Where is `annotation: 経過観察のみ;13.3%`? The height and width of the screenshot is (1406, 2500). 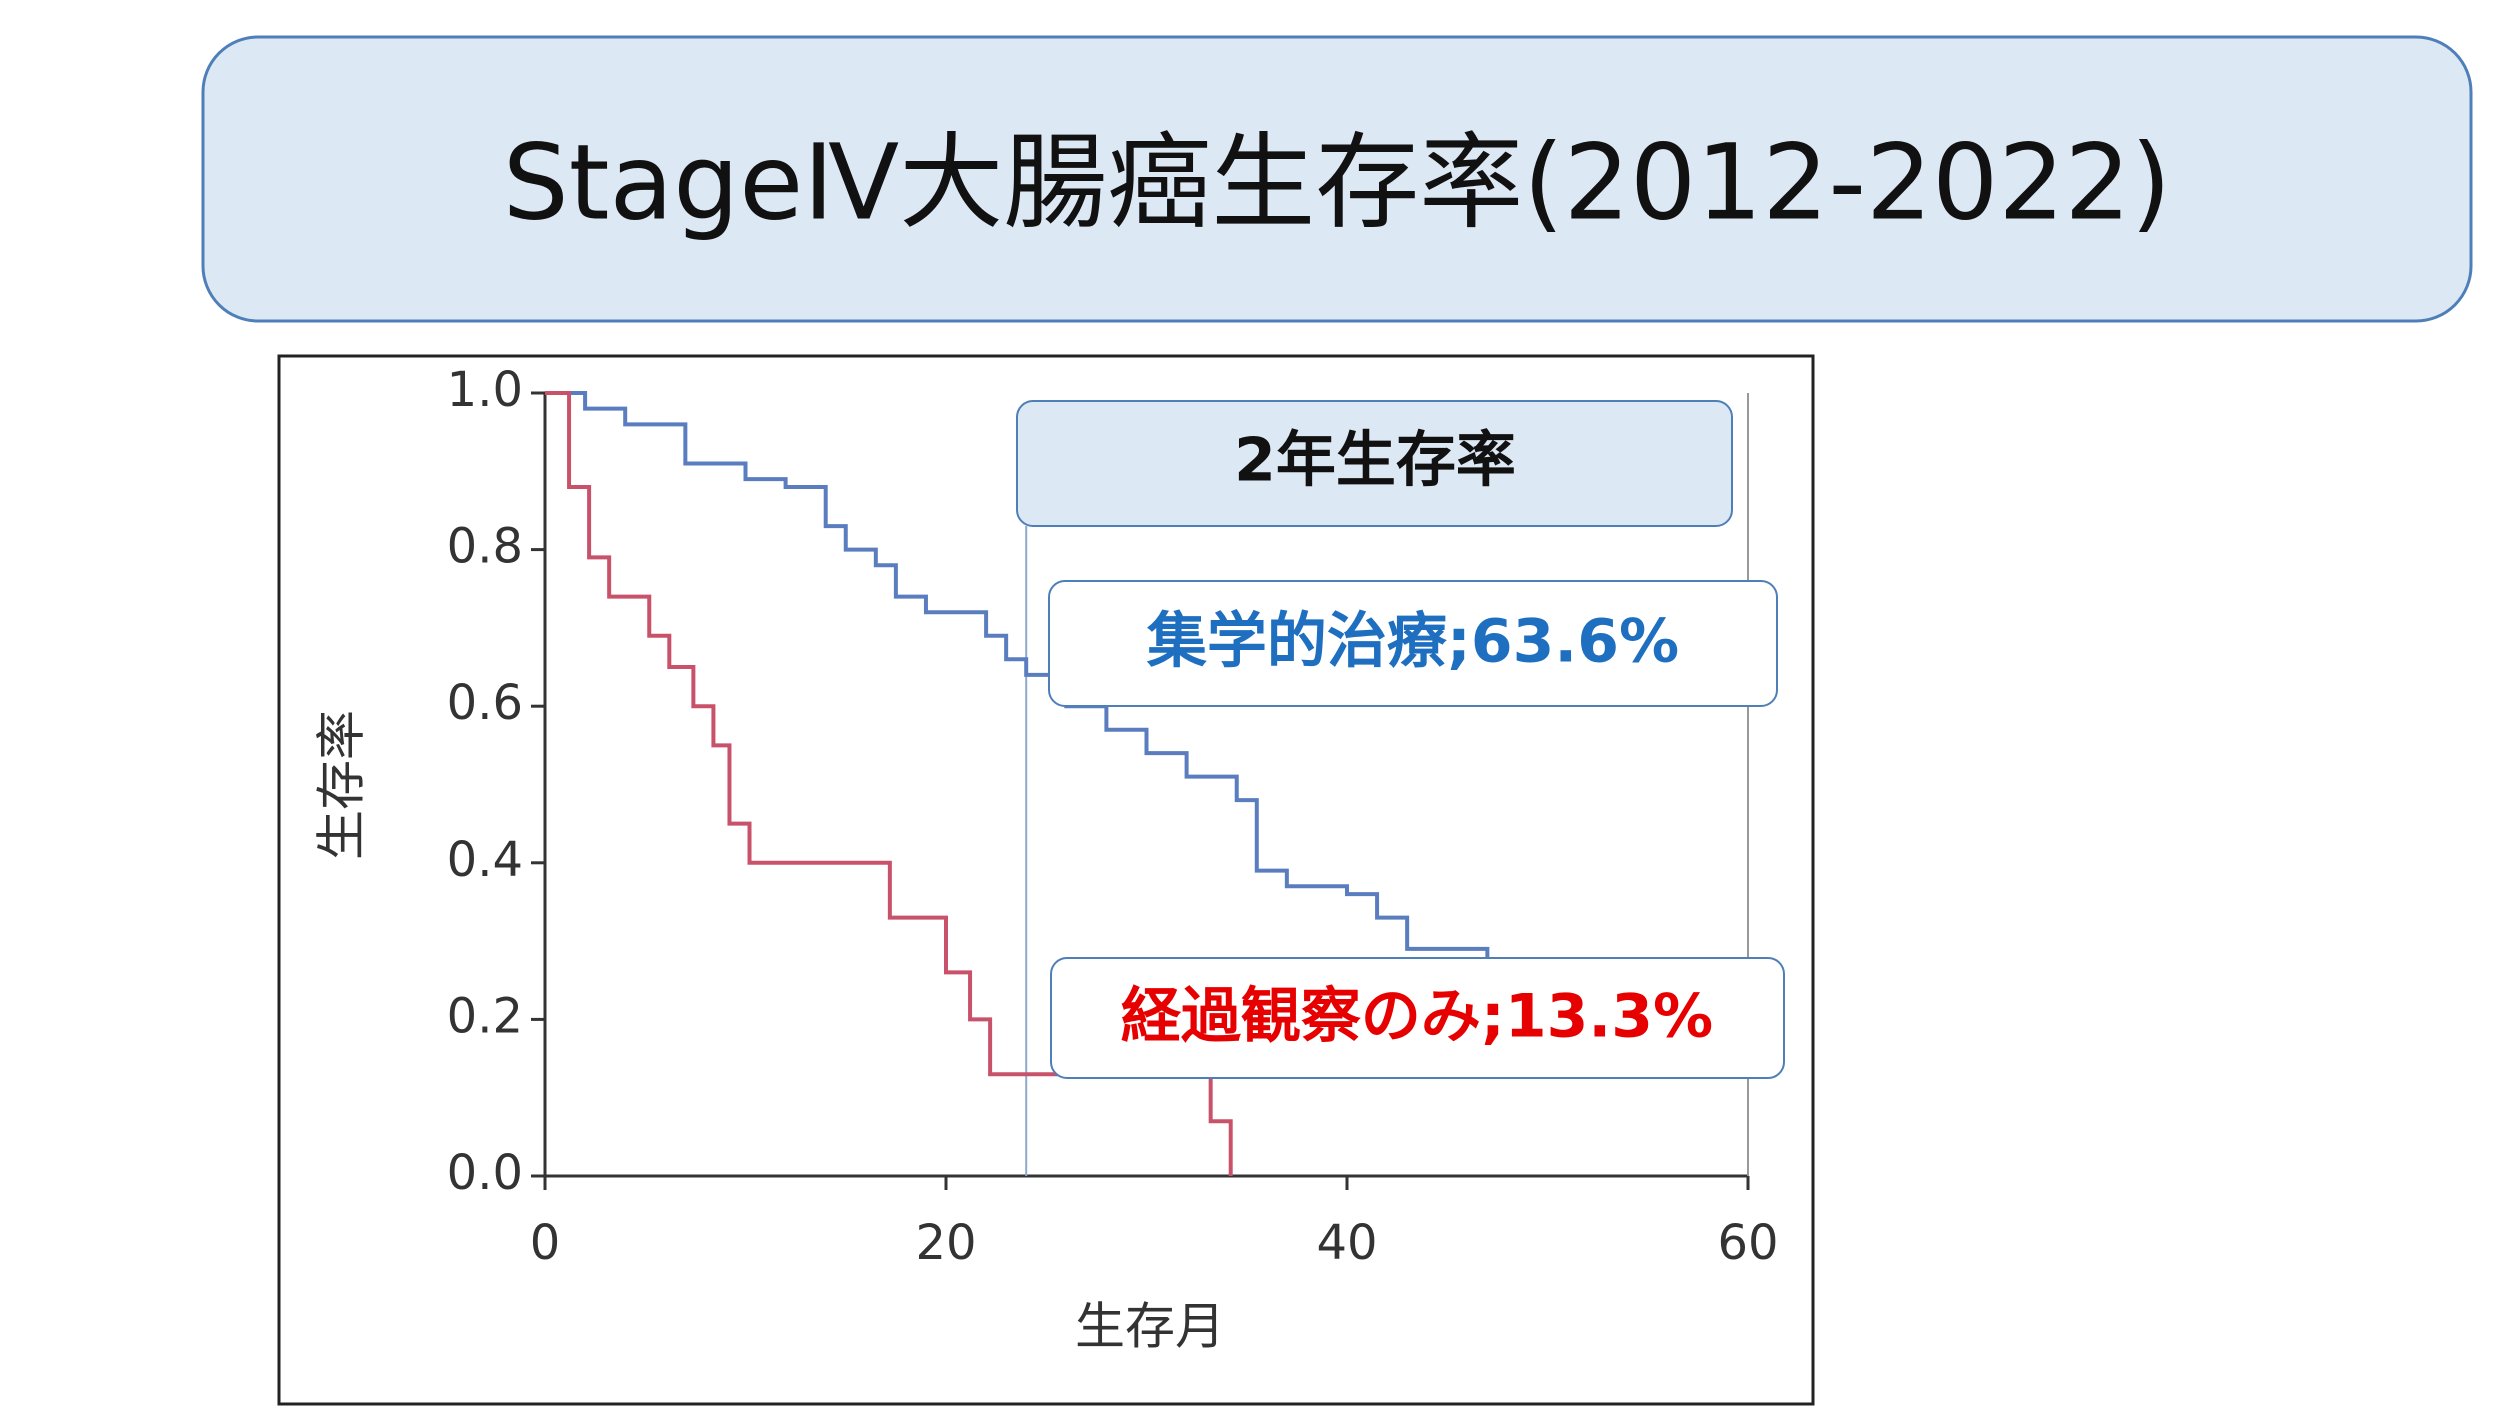 annotation: 経過観察のみ;13.3% is located at coordinates (1417, 1017).